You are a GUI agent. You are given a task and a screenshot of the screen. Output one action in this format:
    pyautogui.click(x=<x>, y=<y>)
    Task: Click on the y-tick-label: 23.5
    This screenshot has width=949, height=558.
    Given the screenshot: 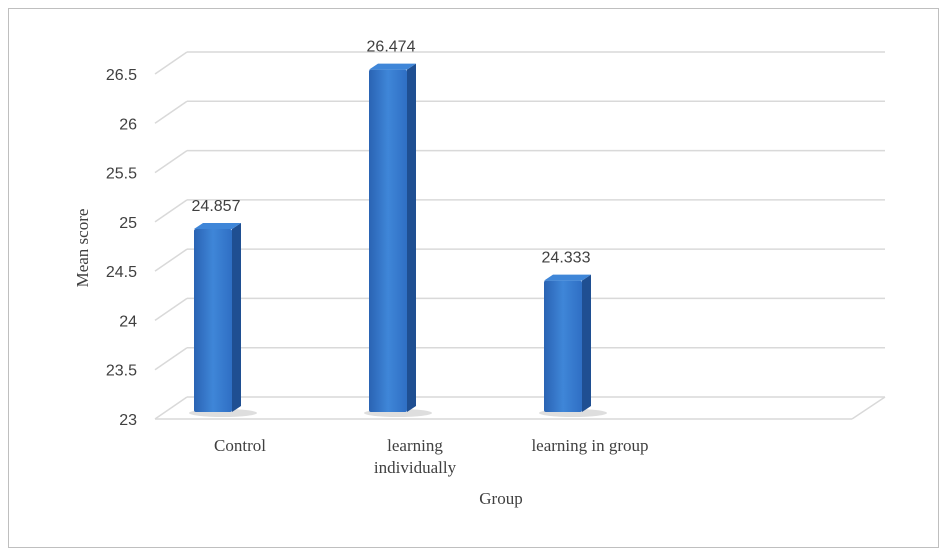 What is the action you would take?
    pyautogui.click(x=121, y=371)
    